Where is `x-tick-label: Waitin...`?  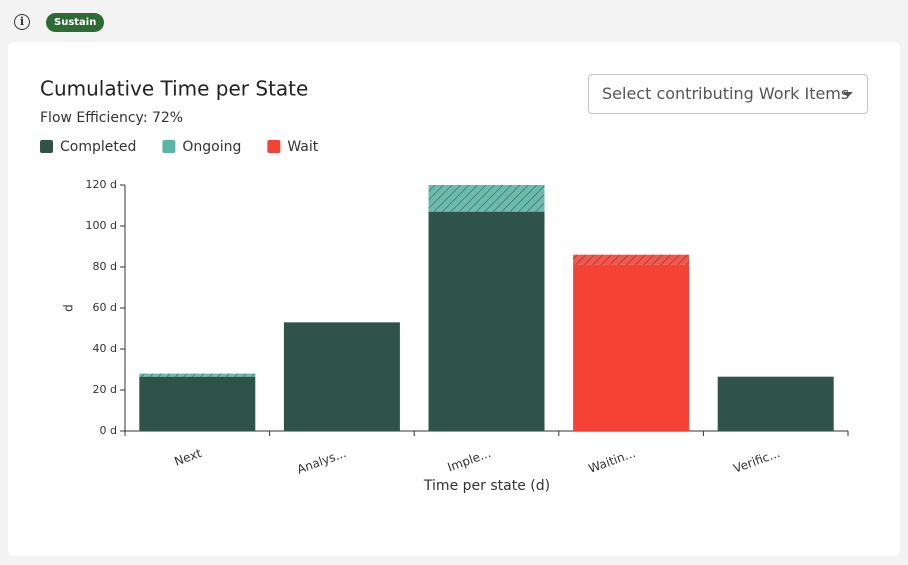 x-tick-label: Waitin... is located at coordinates (612, 461).